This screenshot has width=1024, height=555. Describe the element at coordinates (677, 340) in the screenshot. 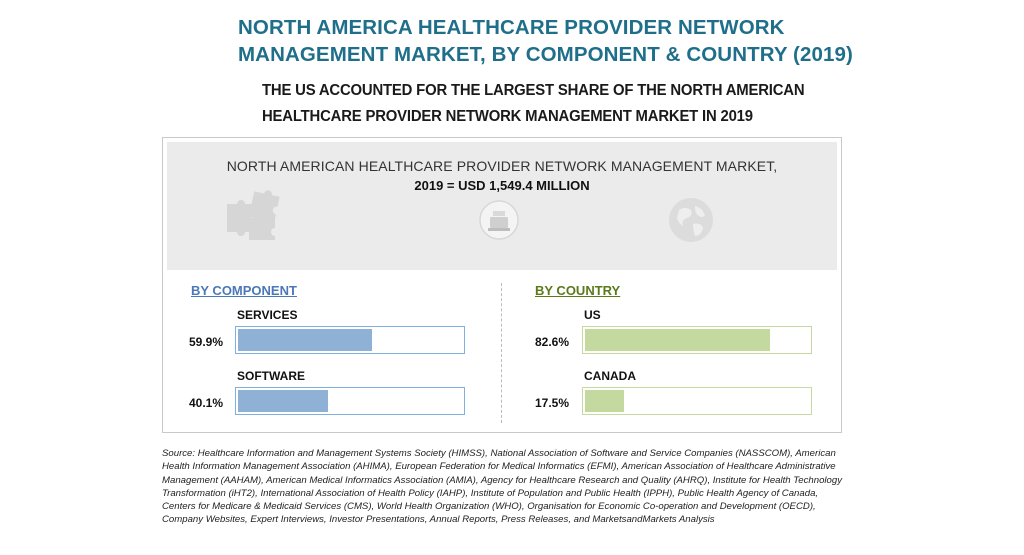

I see `us-bar` at that location.